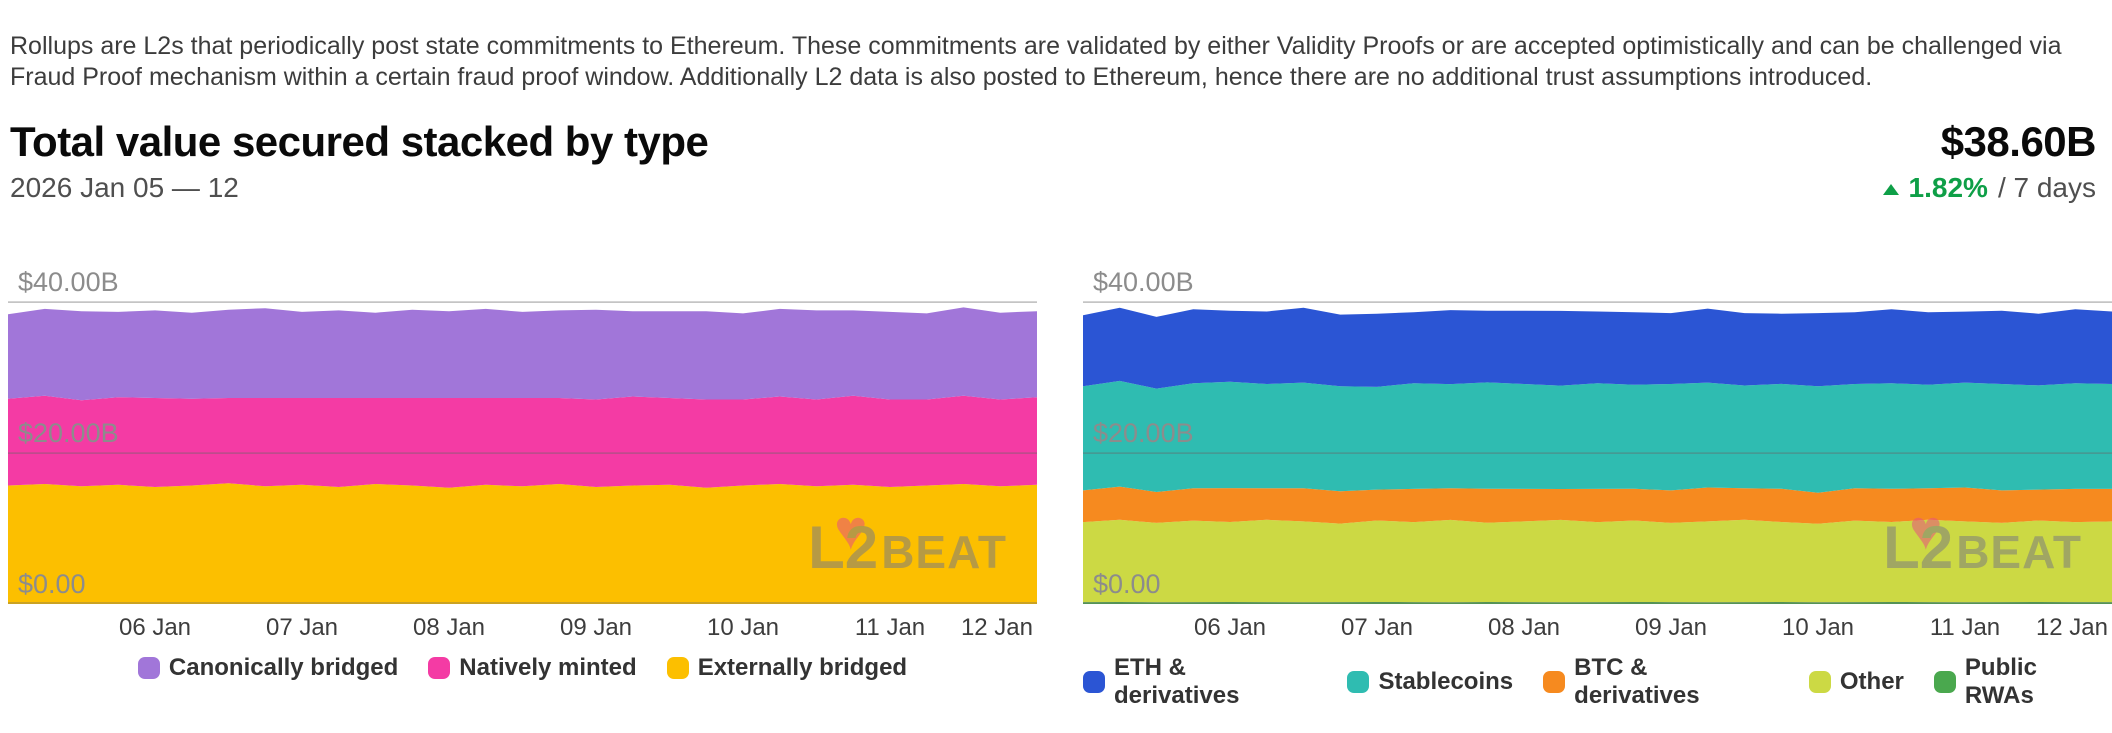  Describe the element at coordinates (1177, 681) in the screenshot. I see `legend-label: ETH & derivatives` at that location.